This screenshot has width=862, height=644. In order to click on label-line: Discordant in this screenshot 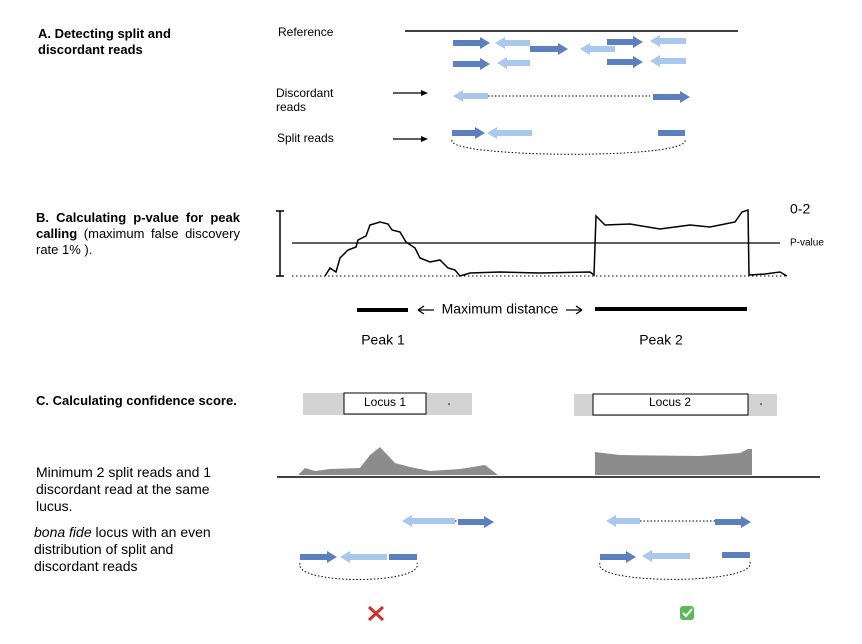, I will do `click(305, 93)`.